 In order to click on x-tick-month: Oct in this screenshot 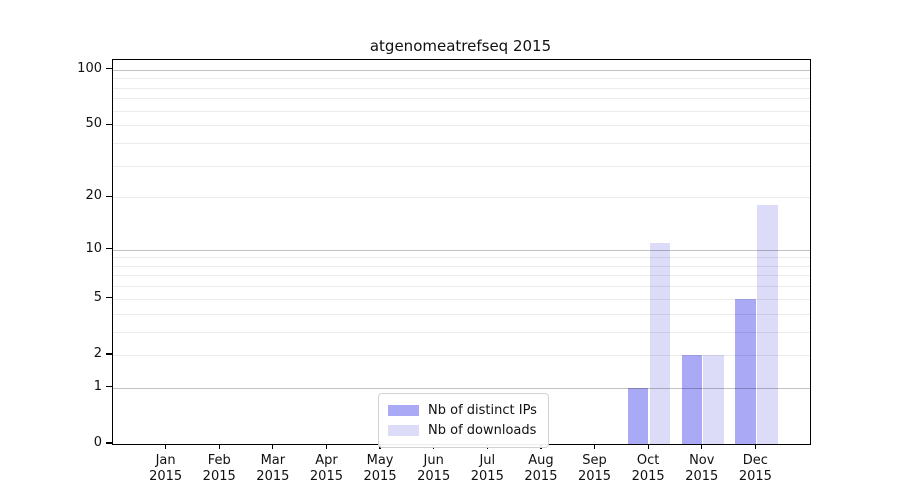, I will do `click(648, 460)`.